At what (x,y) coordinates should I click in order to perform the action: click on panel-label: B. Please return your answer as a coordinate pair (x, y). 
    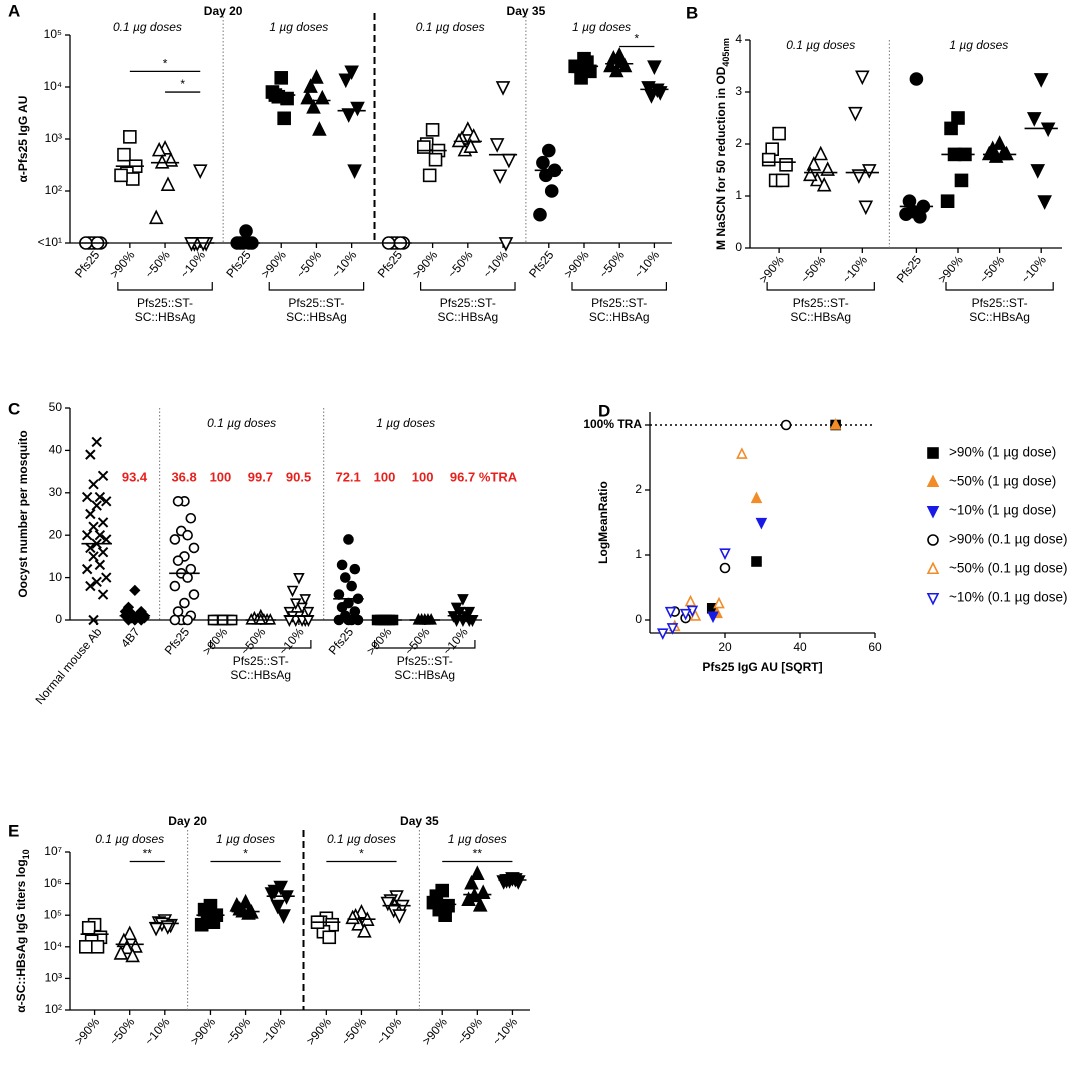
    Looking at the image, I should click on (692, 12).